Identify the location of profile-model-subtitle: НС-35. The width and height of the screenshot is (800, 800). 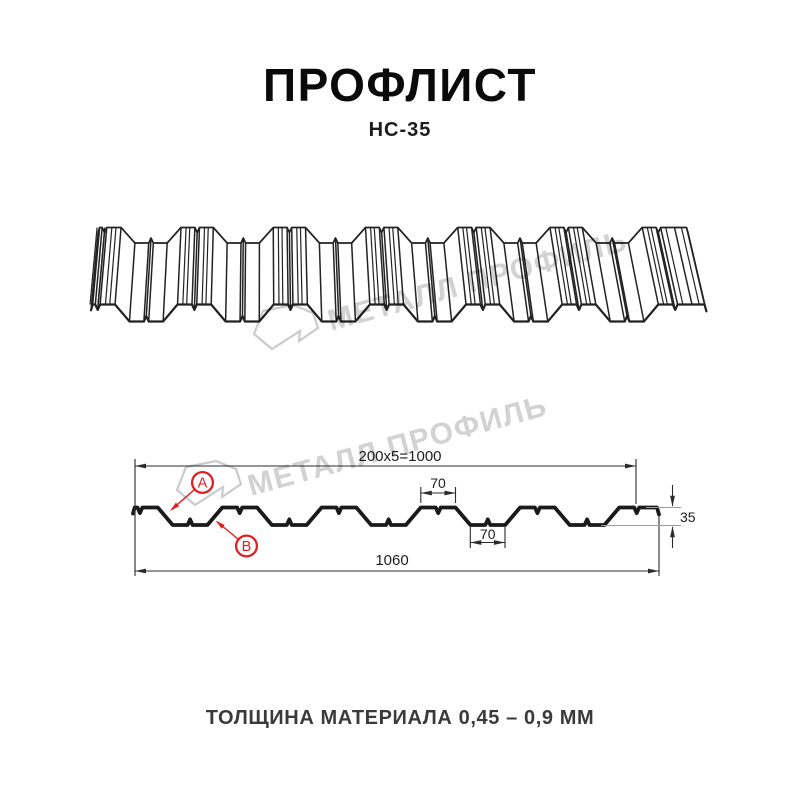
(400, 130).